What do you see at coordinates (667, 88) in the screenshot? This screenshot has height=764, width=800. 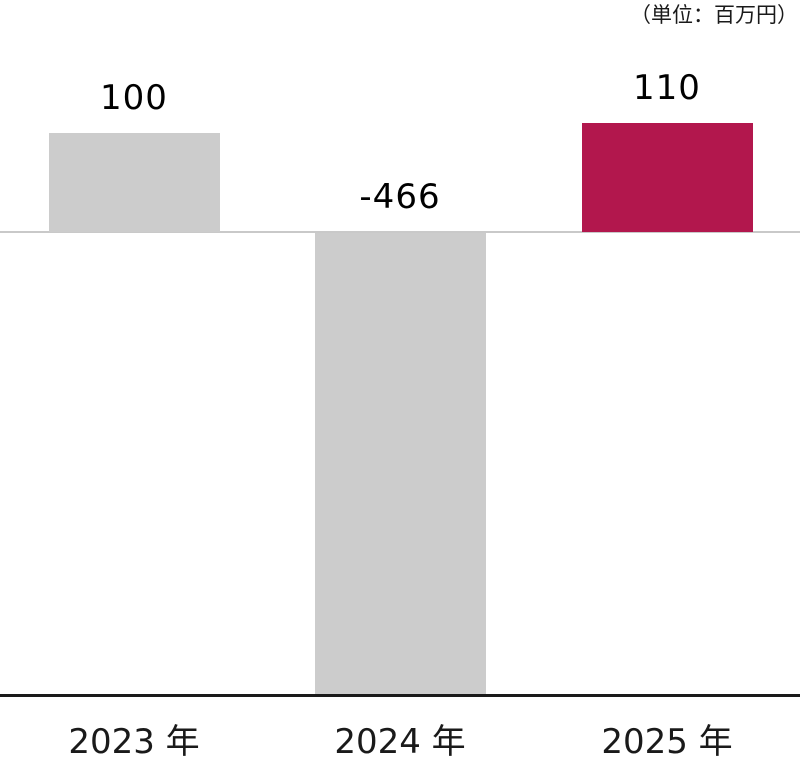 I see `value-label-2025: 110` at bounding box center [667, 88].